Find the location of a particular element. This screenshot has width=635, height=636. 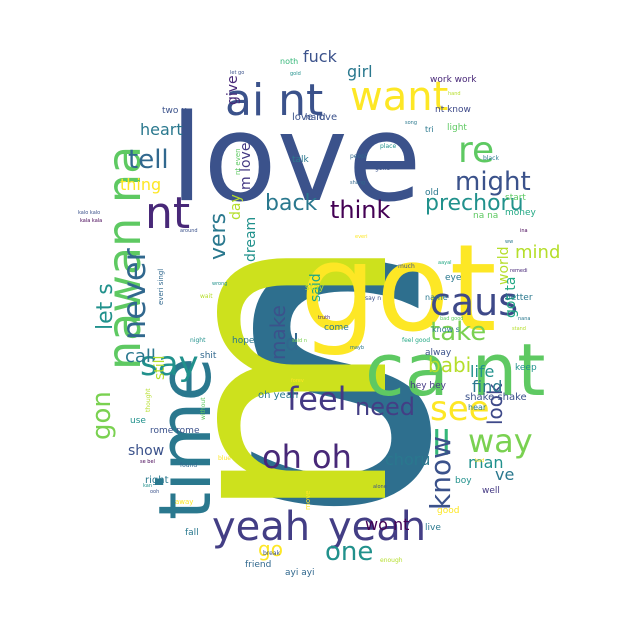

word-got-ta: got ta is located at coordinates (511, 297).